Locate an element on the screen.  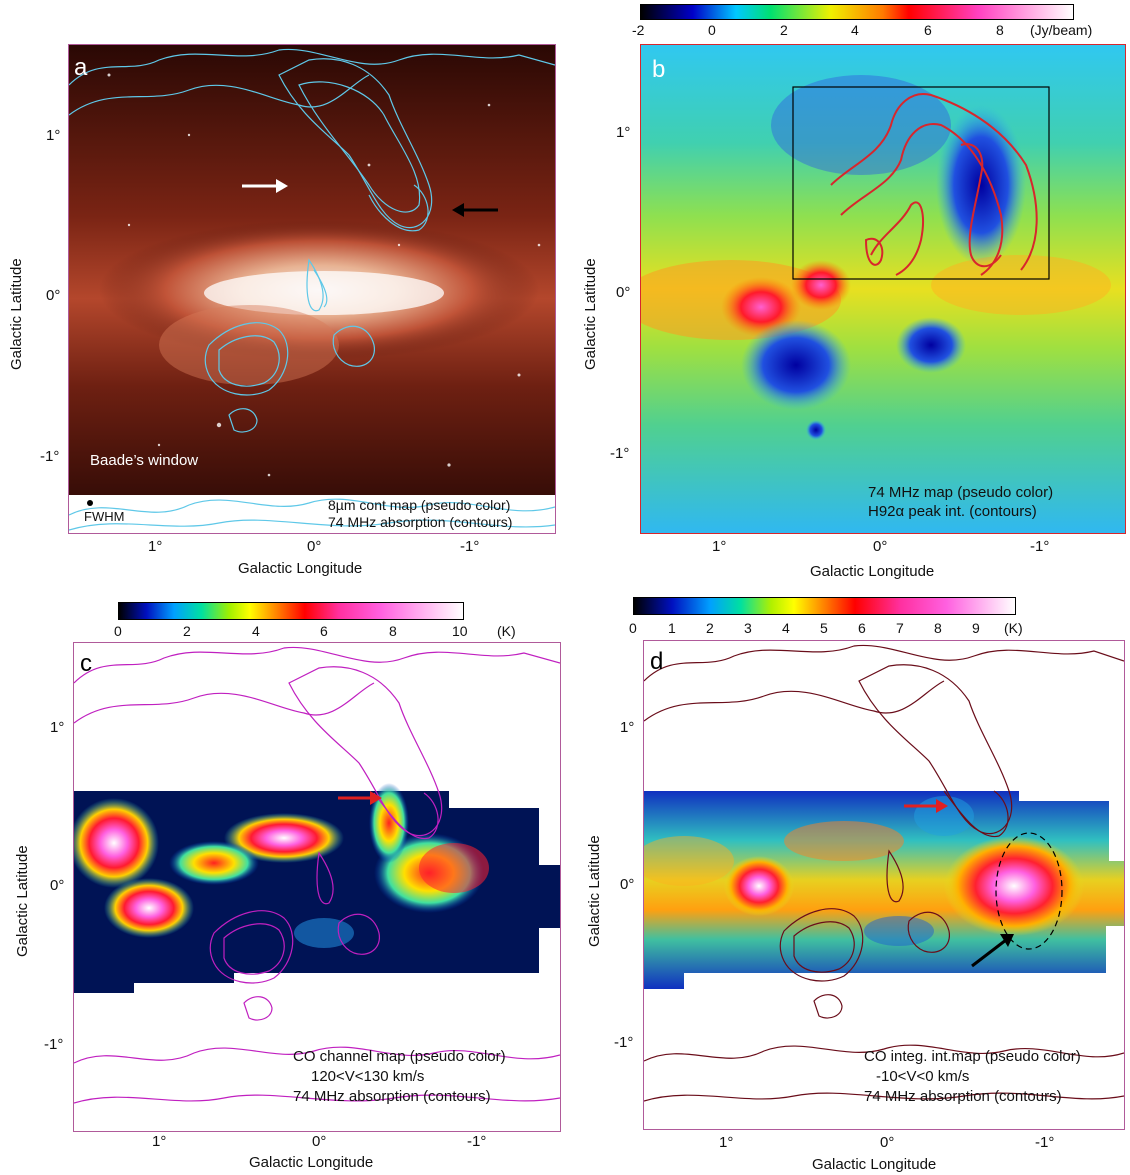
panel-d-ytick: 1° is located at coordinates (627, 727).